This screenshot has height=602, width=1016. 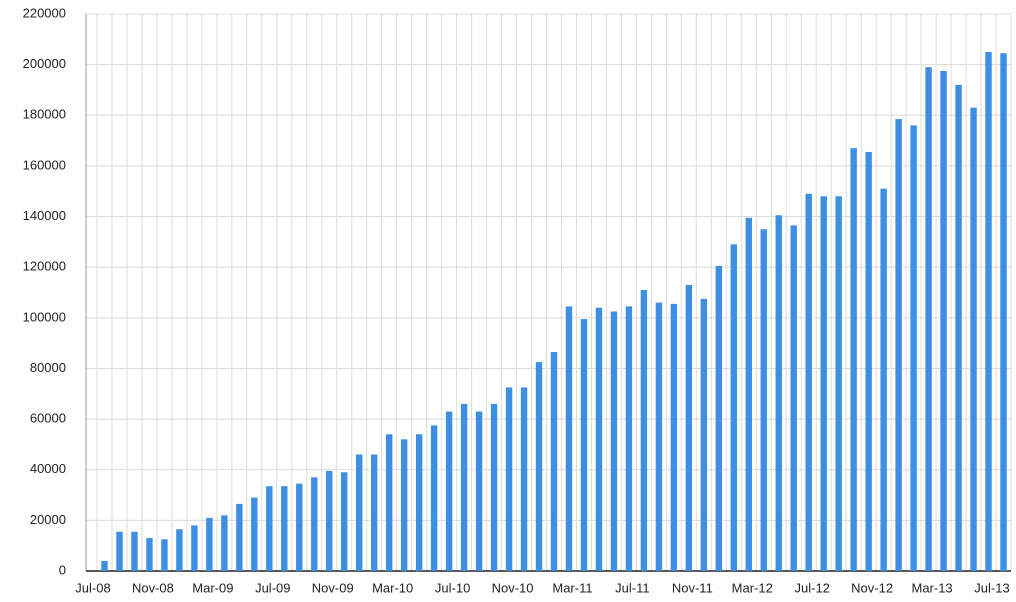 What do you see at coordinates (572, 587) in the screenshot?
I see `x-tick-label: Mar-11` at bounding box center [572, 587].